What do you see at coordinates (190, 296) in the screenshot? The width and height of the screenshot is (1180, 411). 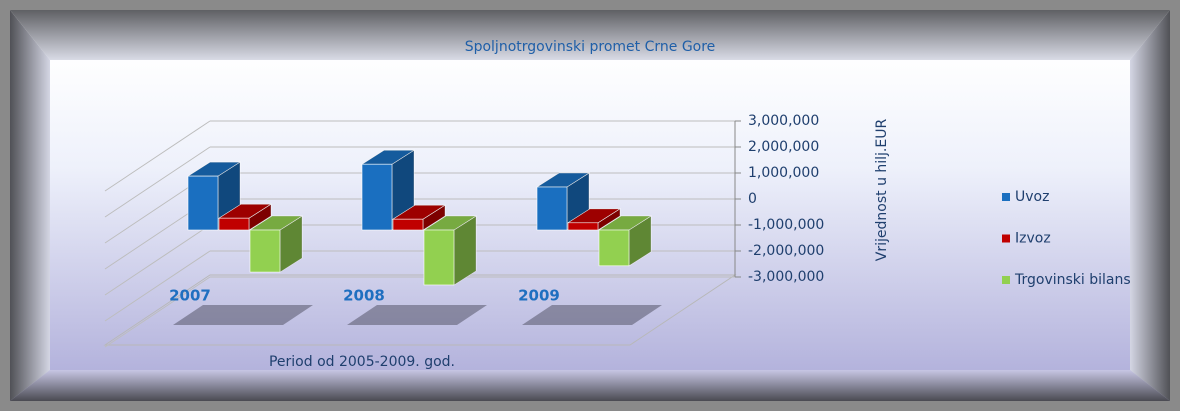 I see `x-tick-label: 2007` at bounding box center [190, 296].